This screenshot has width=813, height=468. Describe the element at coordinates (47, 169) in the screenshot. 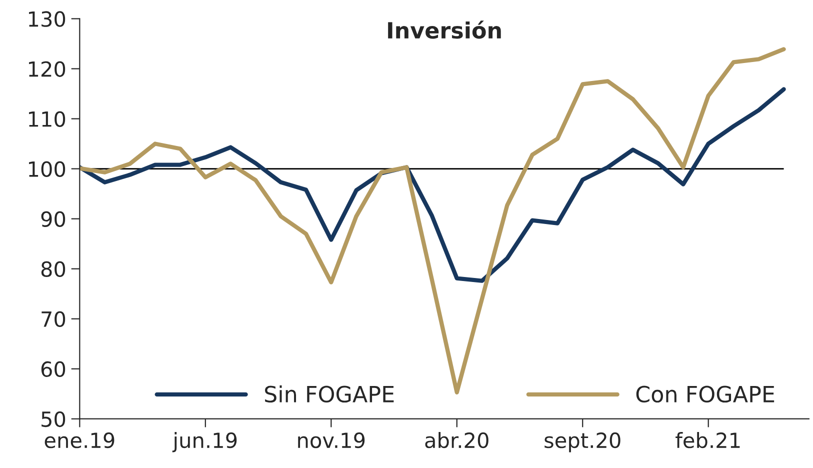

I see `y-tick-label: 100` at that location.